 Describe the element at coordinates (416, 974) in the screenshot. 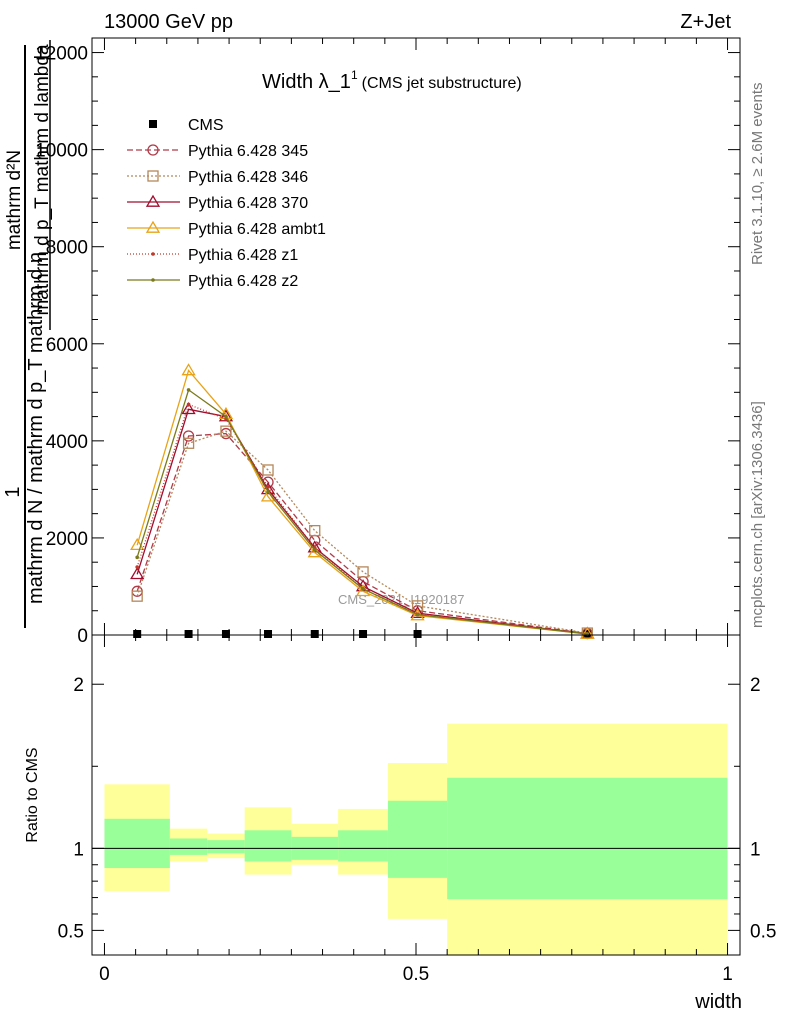

I see `x-tick-label: 0.5` at that location.